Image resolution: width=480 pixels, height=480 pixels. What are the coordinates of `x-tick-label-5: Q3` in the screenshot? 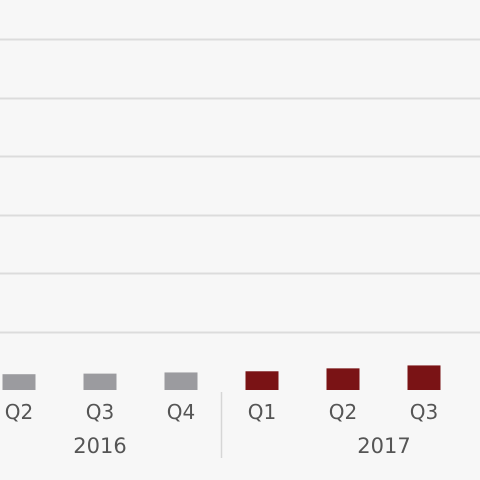 It's located at (424, 412).